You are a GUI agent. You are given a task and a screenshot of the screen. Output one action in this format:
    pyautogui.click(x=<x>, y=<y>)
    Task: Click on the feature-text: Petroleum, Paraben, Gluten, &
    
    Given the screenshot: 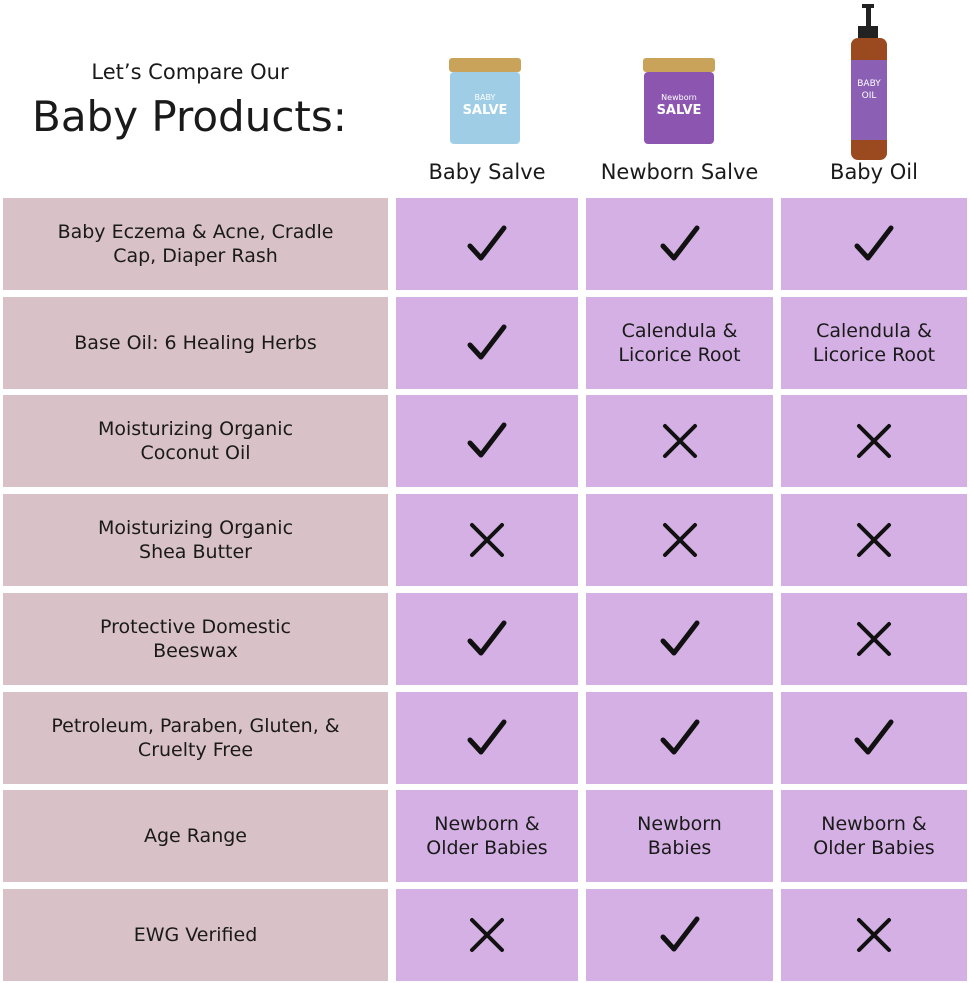 What is the action you would take?
    pyautogui.click(x=195, y=725)
    